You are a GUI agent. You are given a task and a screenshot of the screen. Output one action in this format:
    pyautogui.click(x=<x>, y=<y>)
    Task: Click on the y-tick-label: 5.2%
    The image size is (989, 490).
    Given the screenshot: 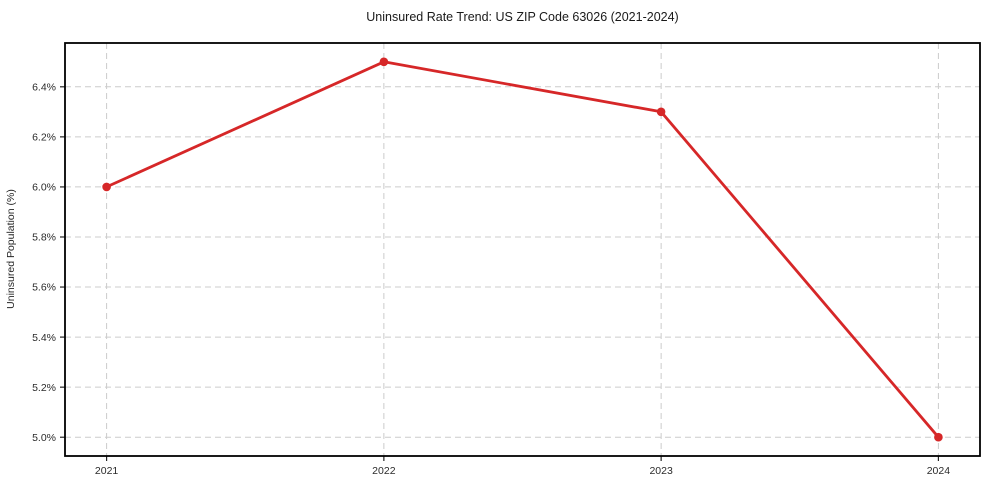 What is the action you would take?
    pyautogui.click(x=44, y=388)
    